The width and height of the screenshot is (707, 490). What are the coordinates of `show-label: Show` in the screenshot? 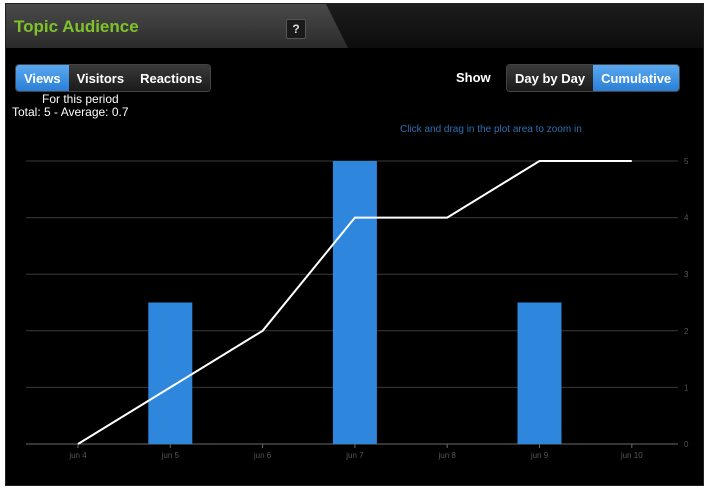 It's located at (473, 77).